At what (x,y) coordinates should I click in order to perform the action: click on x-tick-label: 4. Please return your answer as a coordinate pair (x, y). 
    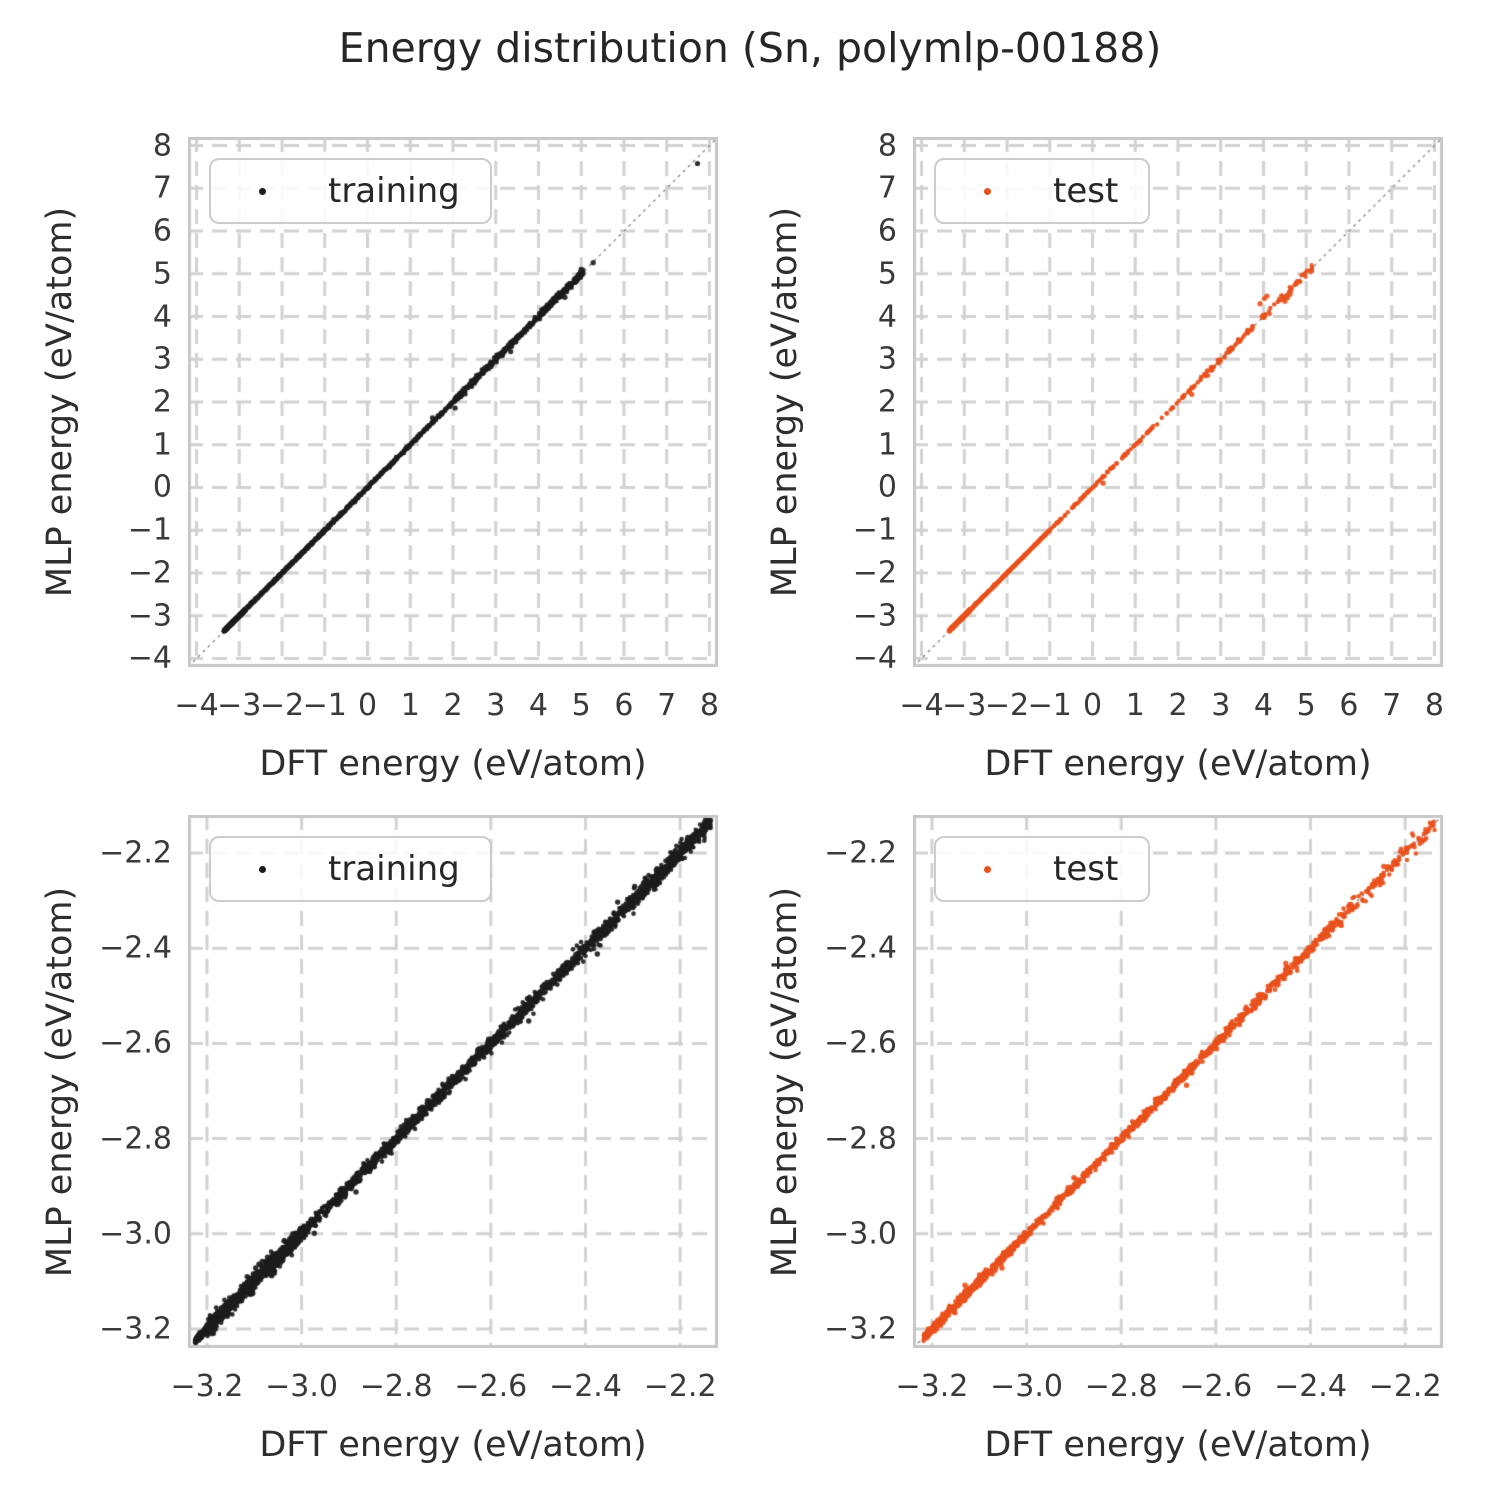
    Looking at the image, I should click on (538, 705).